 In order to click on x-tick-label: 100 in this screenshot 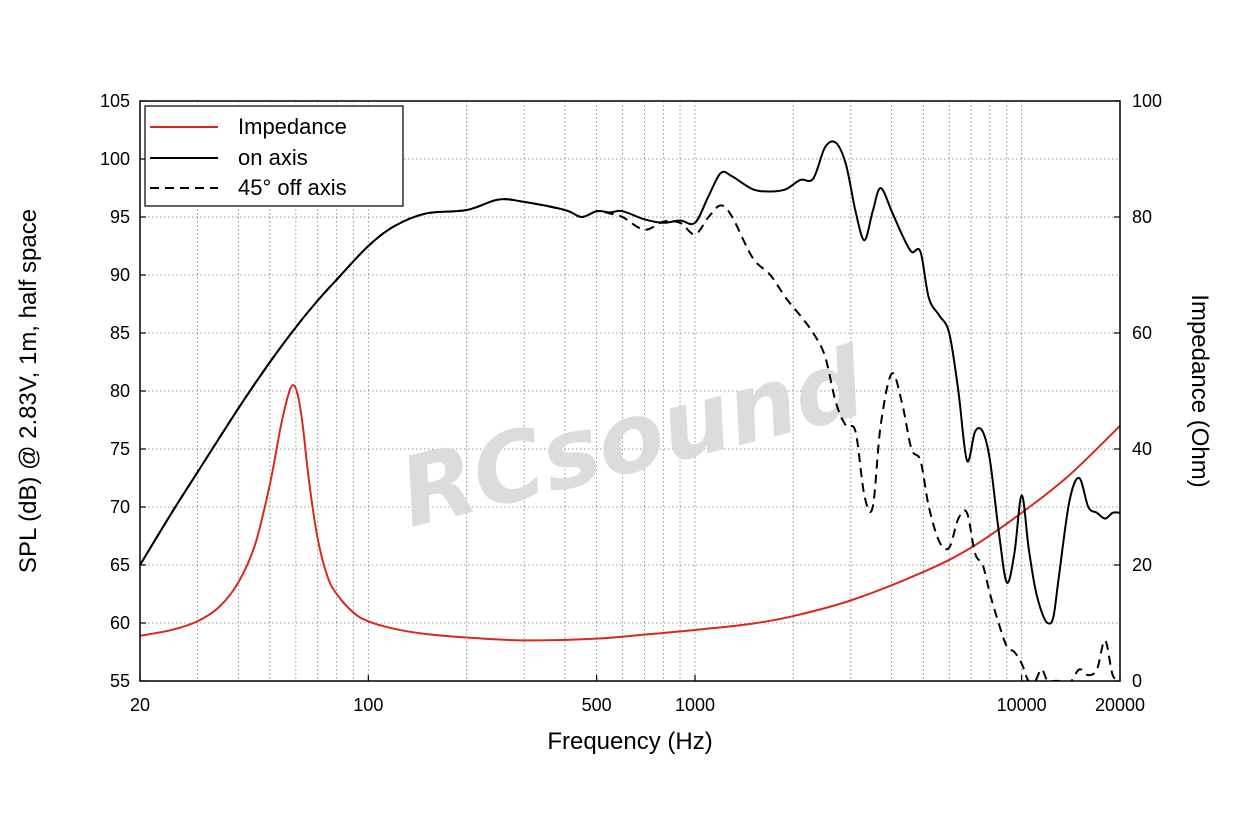, I will do `click(368, 705)`.